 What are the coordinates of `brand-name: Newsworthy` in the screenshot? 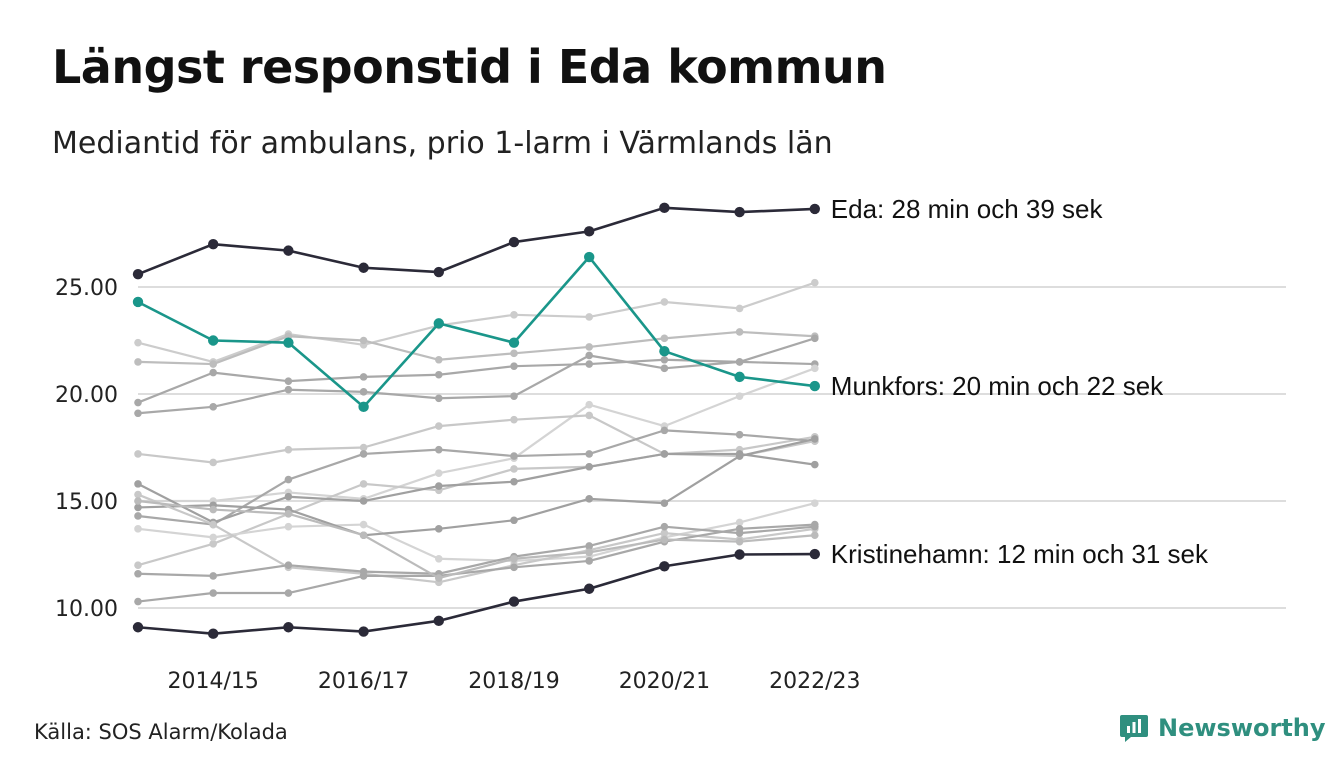 It's located at (1242, 728).